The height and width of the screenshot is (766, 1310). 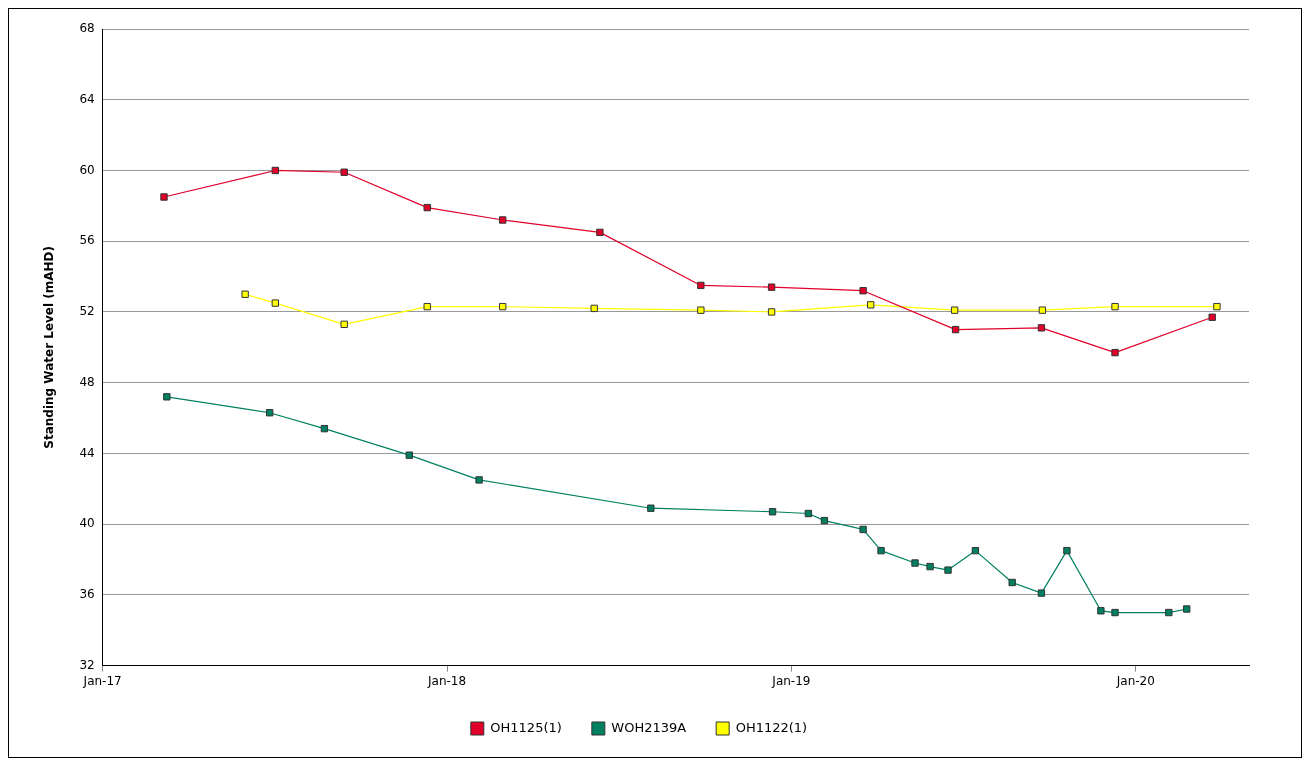 What do you see at coordinates (87, 452) in the screenshot?
I see `y-tick-label: 44` at bounding box center [87, 452].